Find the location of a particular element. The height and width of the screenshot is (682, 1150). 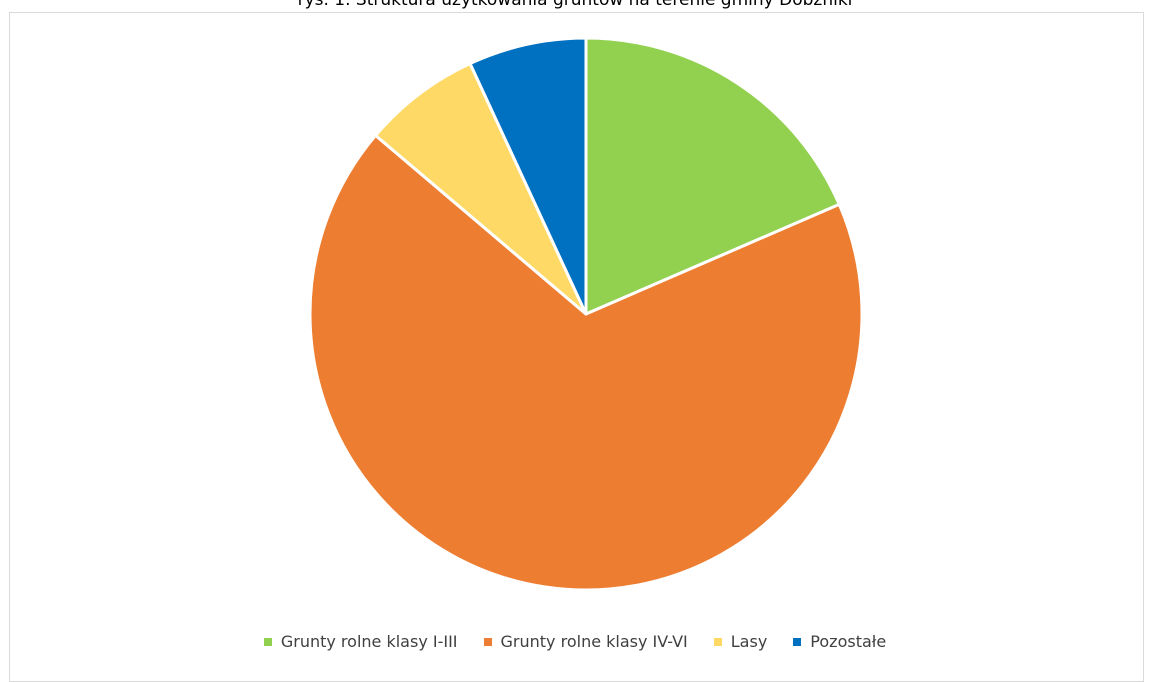

legend-item-grunty-rolne-klasy-iv-vi: Grunty rolne klasy IV-VI is located at coordinates (585, 641).